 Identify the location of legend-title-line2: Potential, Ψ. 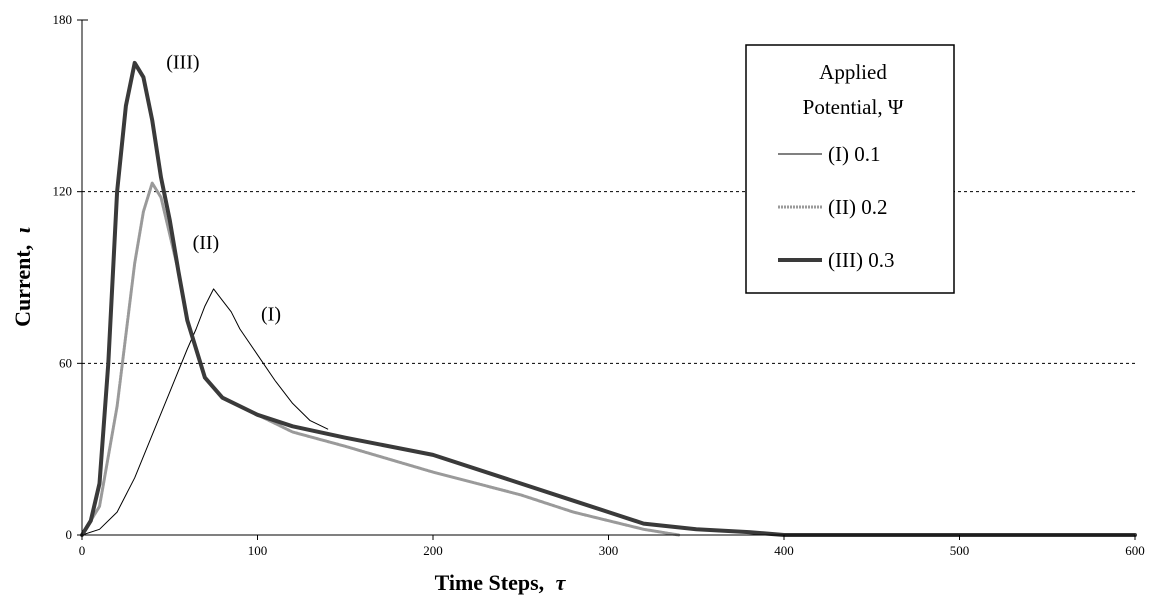
(853, 107).